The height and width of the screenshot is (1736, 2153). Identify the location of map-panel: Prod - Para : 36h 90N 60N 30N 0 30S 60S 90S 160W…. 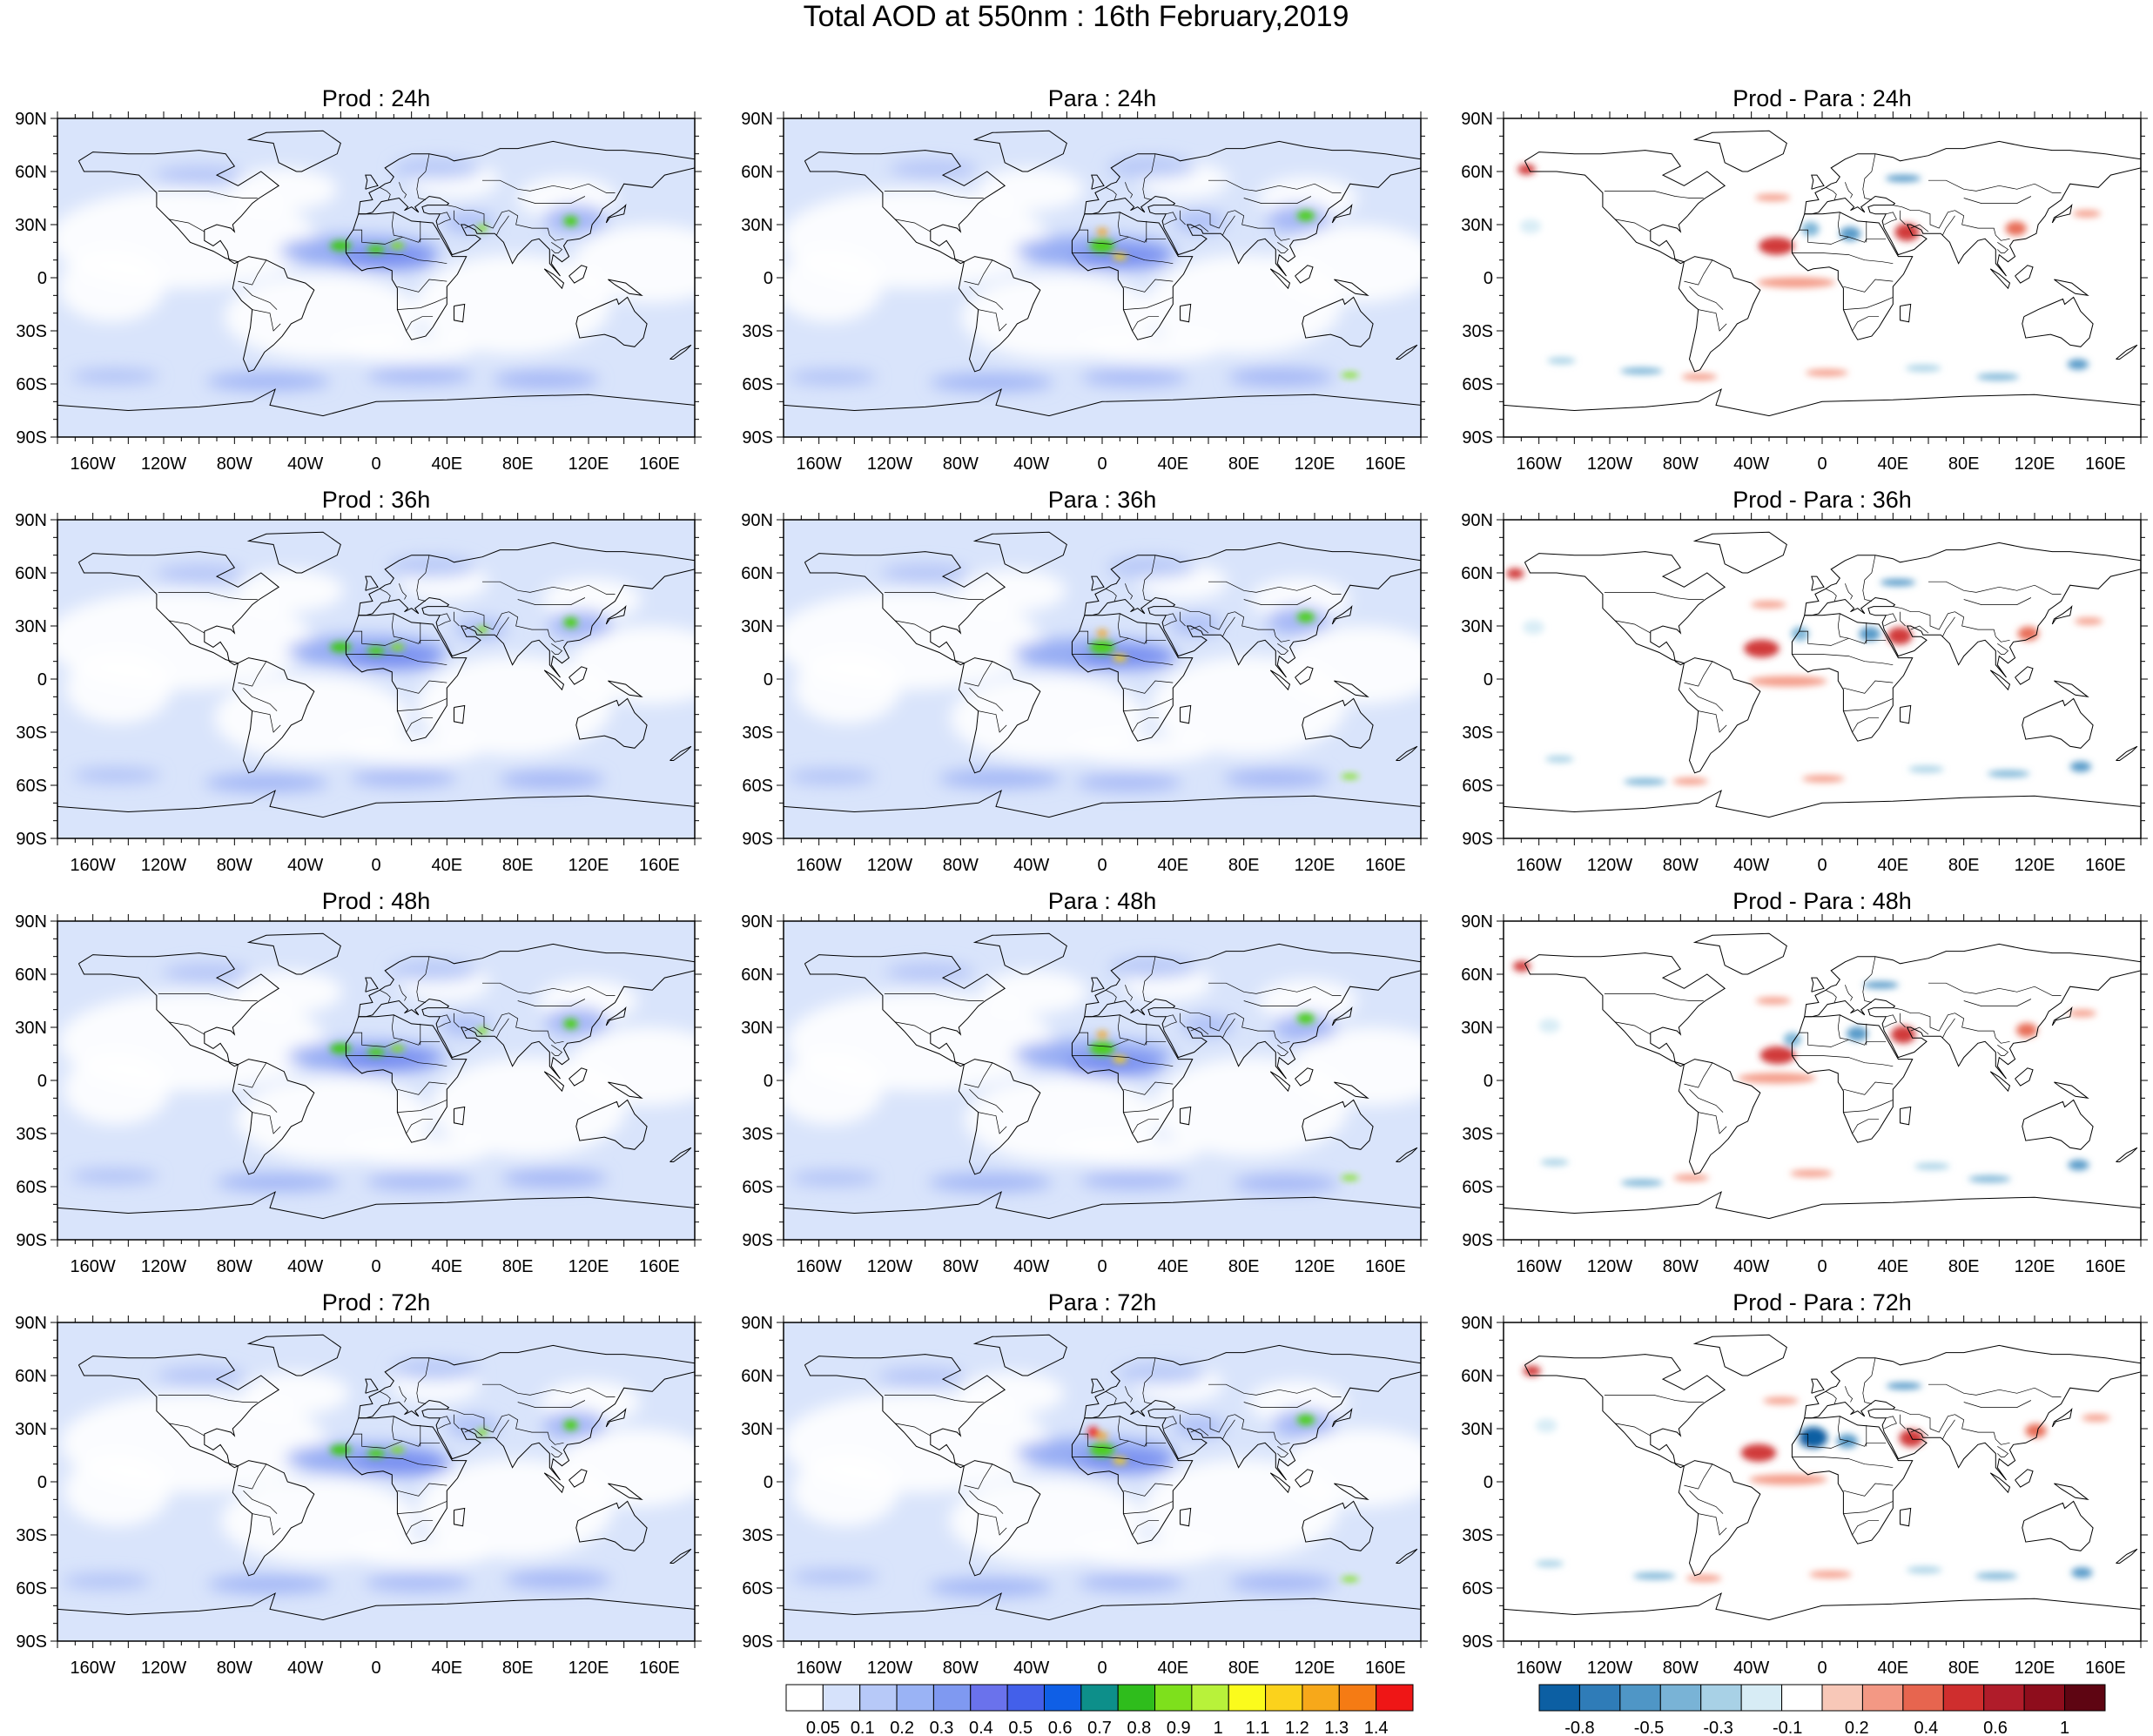
(1804, 681).